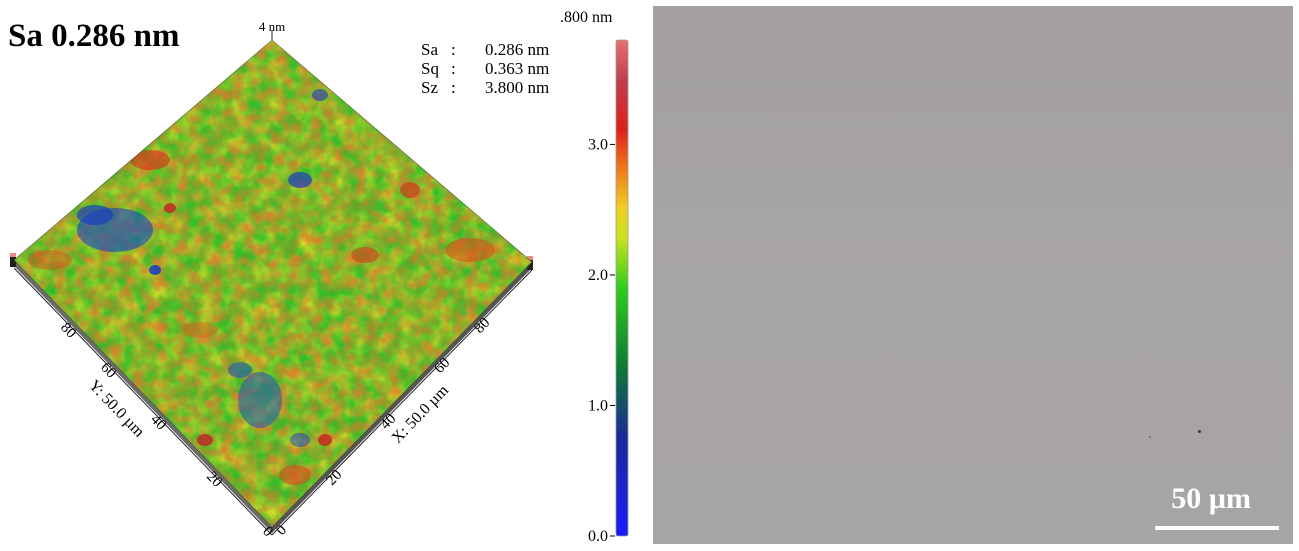 The width and height of the screenshot is (1299, 551). I want to click on stat-value: 0.363 nm, so click(517, 68).